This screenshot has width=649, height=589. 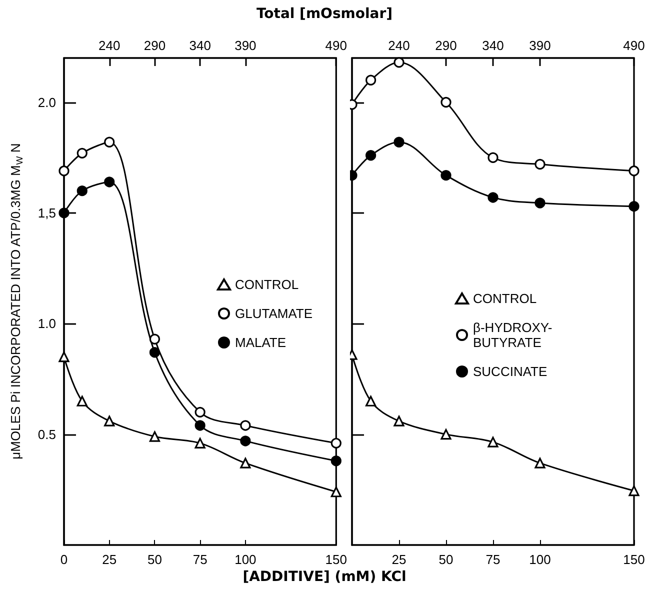 I want to click on y-tick-label: 2.0, so click(x=47, y=102).